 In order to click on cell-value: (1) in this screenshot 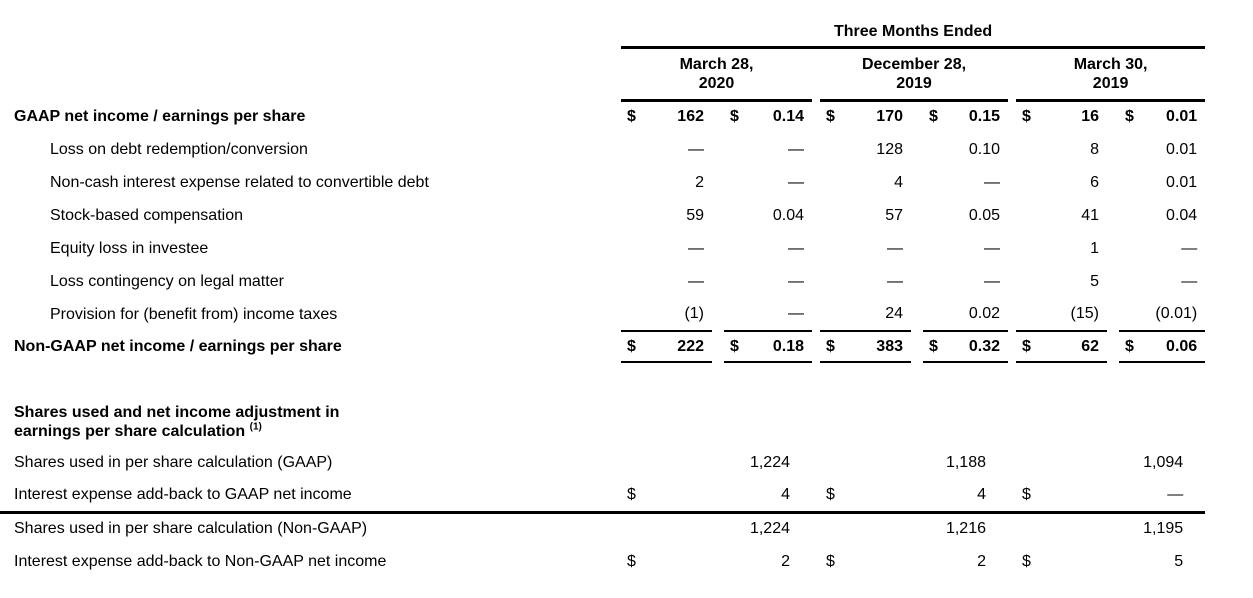, I will do `click(677, 315)`.